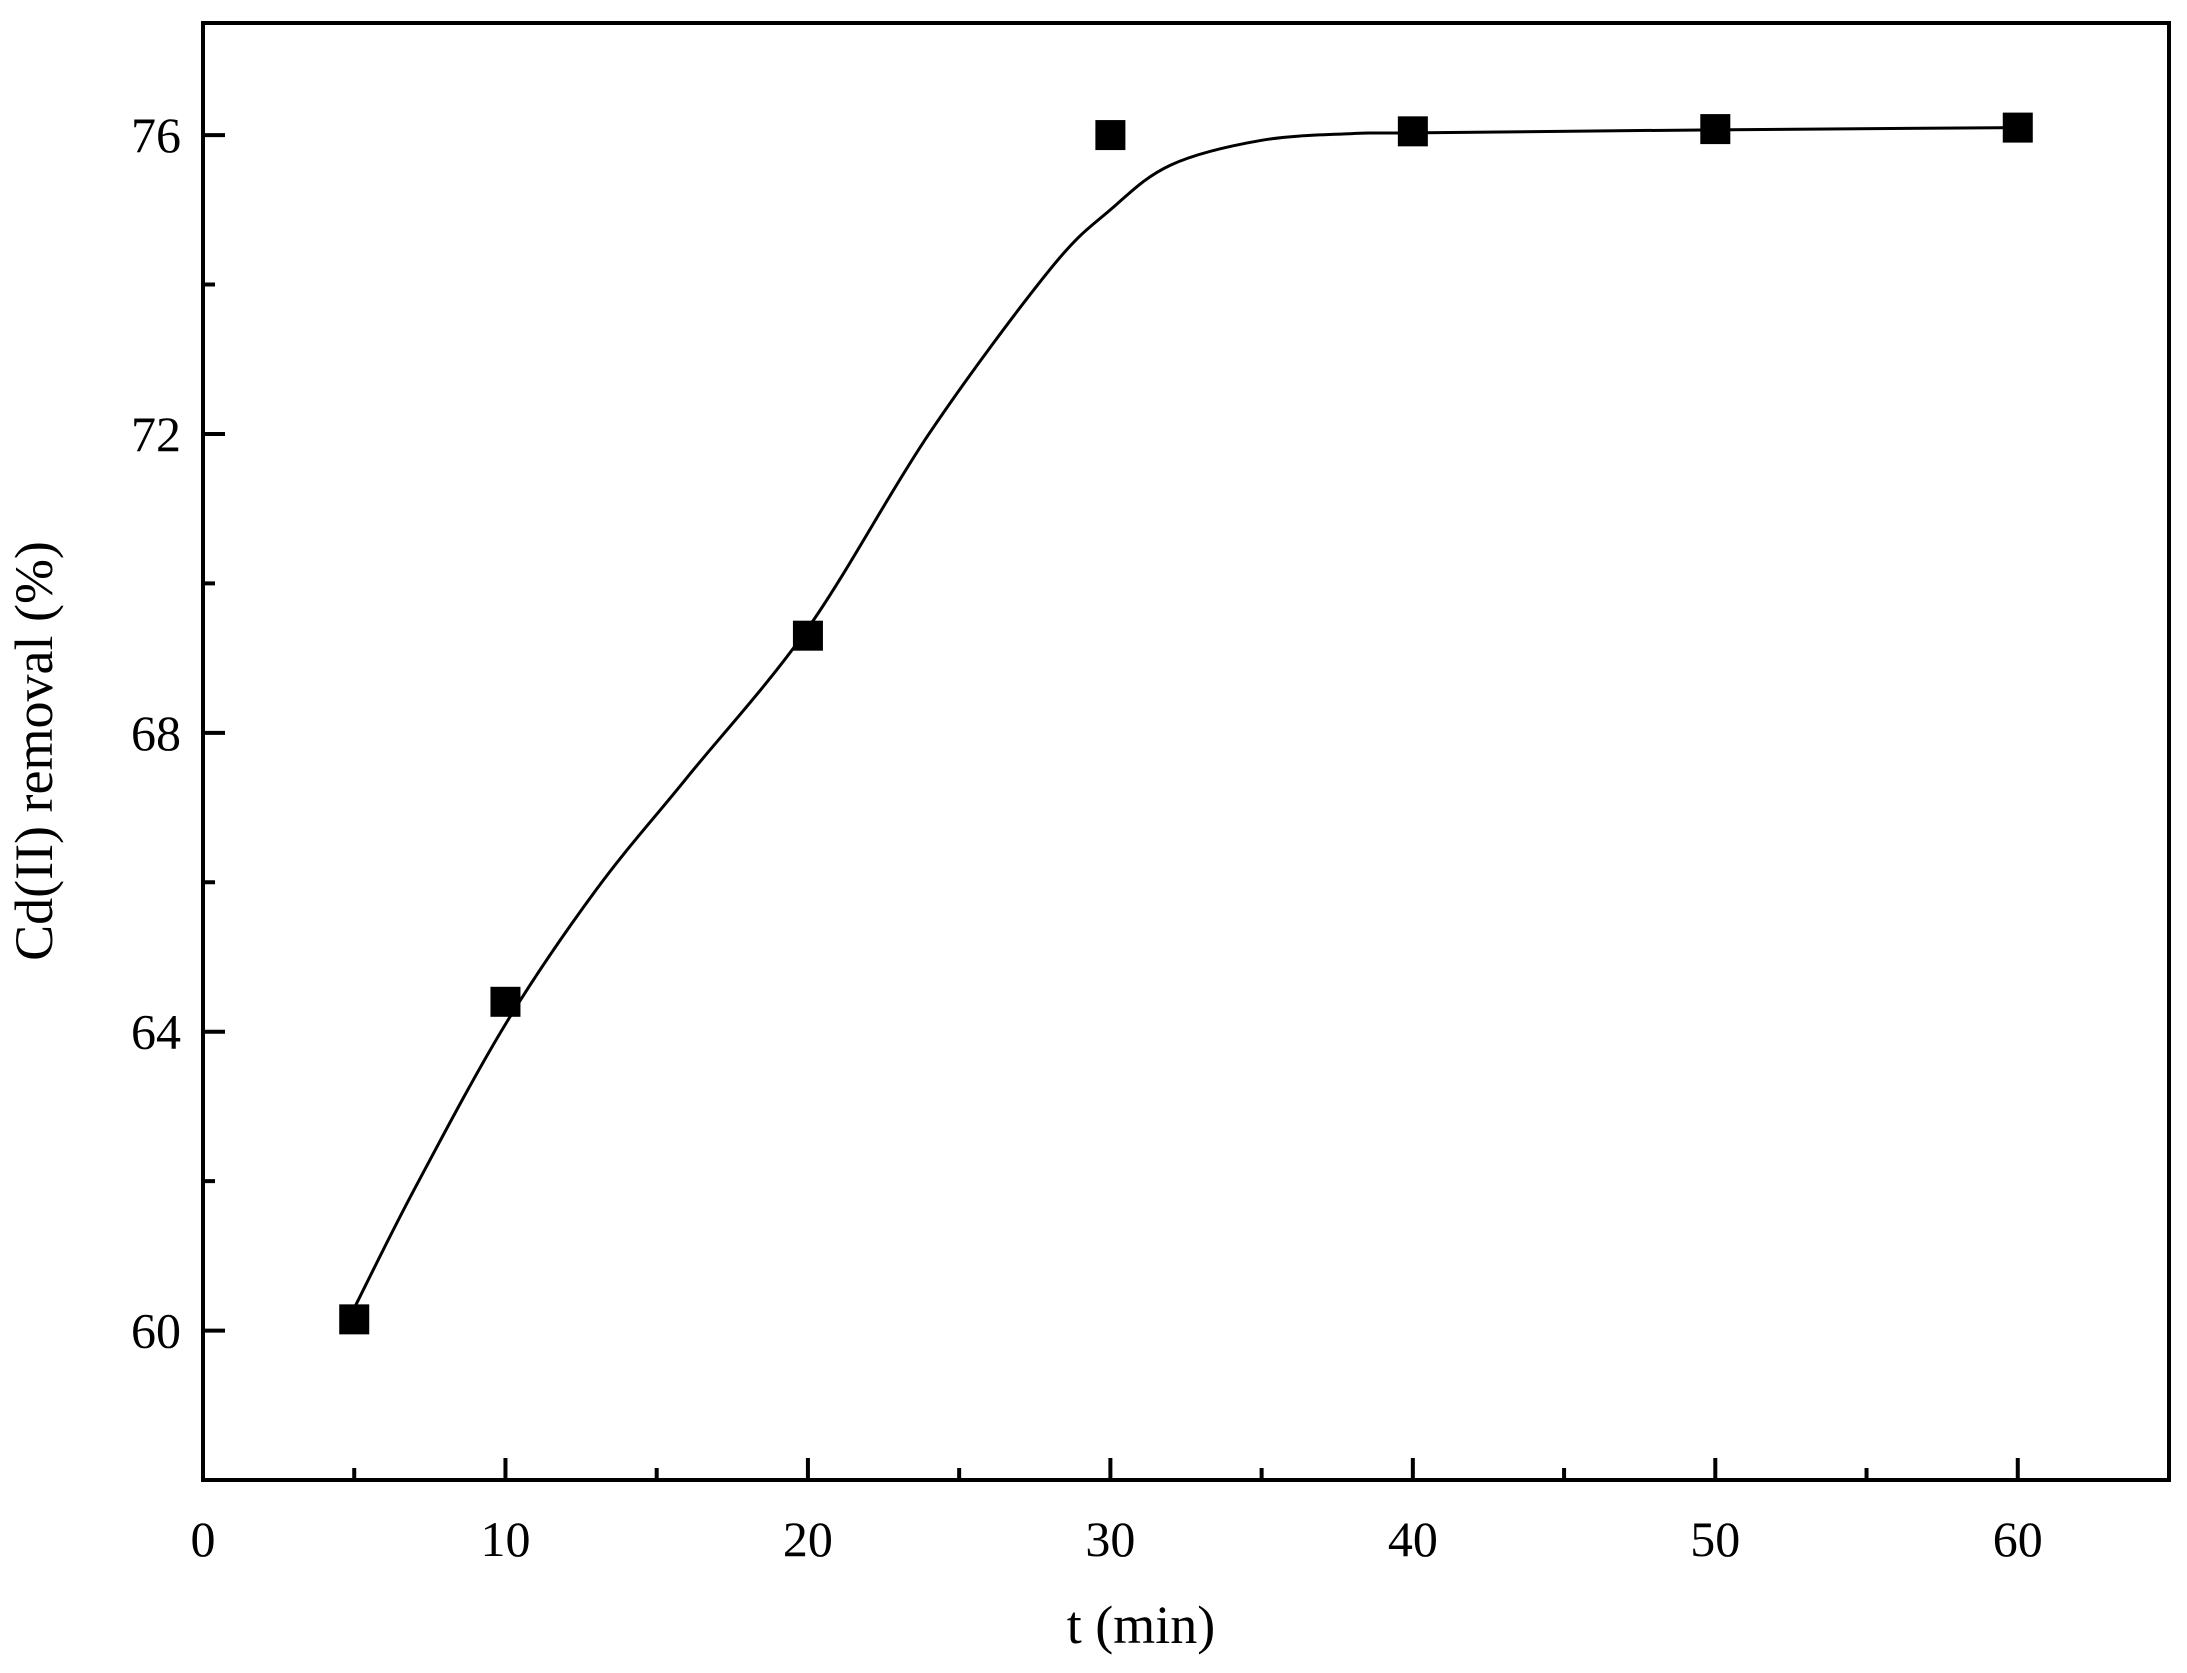 This screenshot has width=2187, height=1673. Describe the element at coordinates (203, 1539) in the screenshot. I see `x-tick-label: 0` at that location.